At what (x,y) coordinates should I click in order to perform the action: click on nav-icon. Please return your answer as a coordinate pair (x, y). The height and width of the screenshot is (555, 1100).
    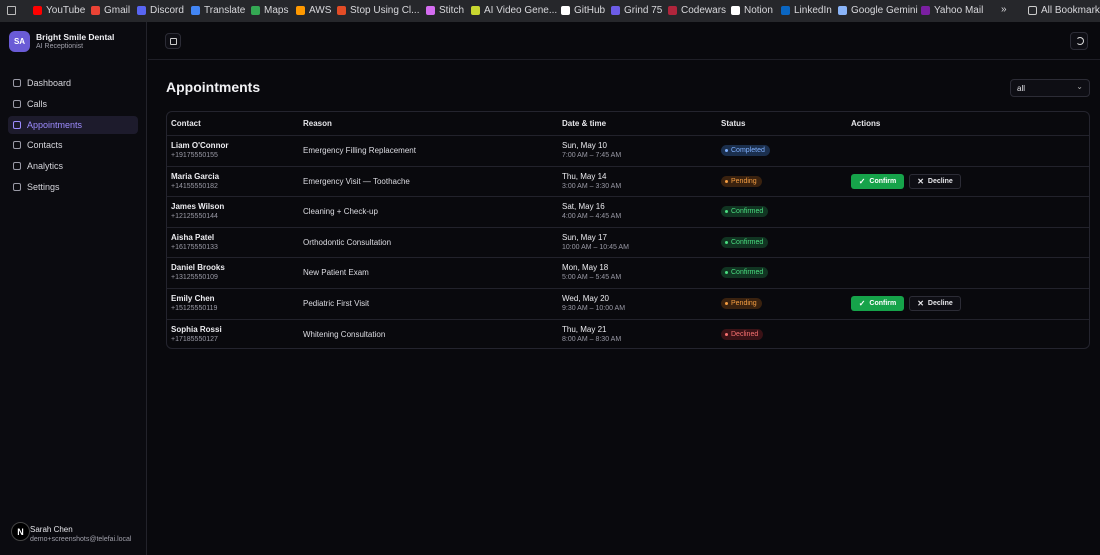
    Looking at the image, I should click on (17, 103).